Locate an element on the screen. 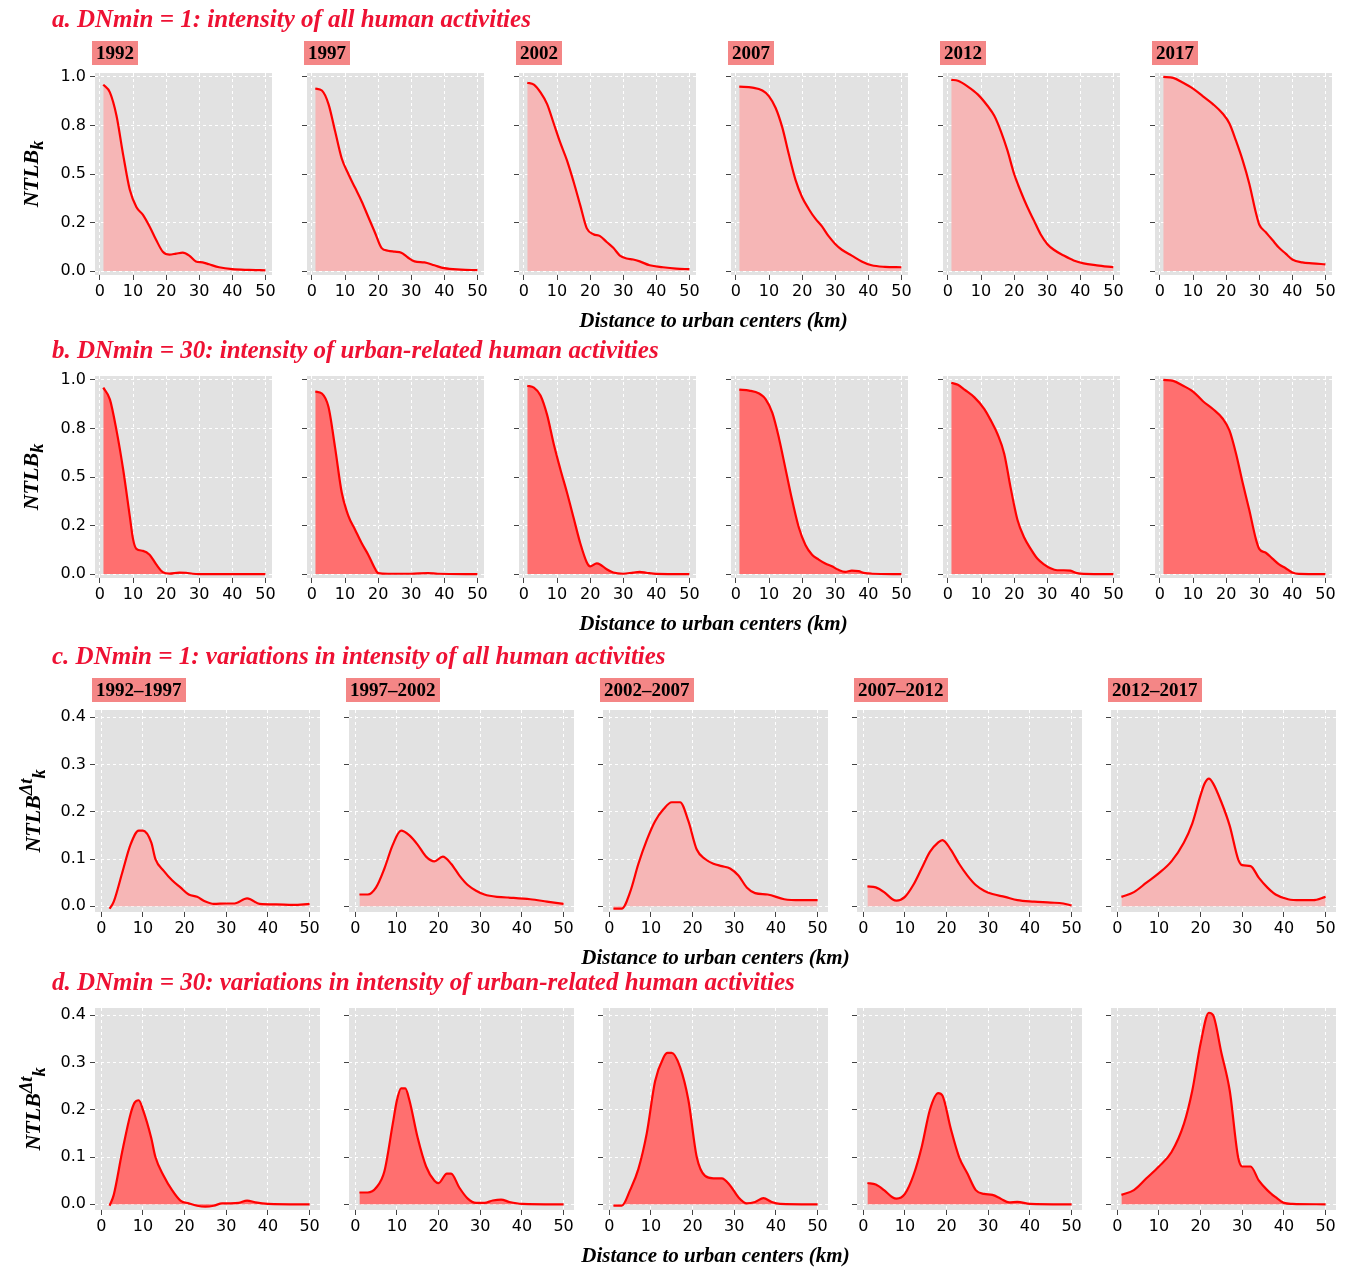 The width and height of the screenshot is (1352, 1270). chart-title: 2002 is located at coordinates (539, 53).